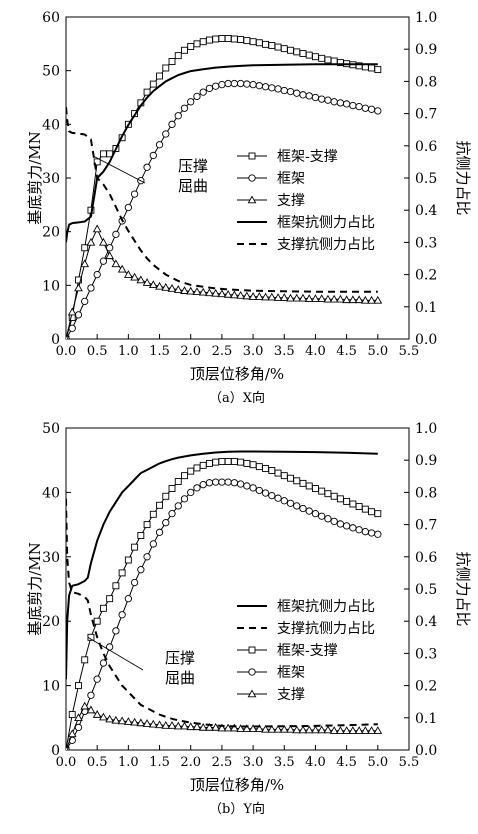  Describe the element at coordinates (326, 245) in the screenshot. I see `legend-label: 支撑抗侧力占比` at that location.